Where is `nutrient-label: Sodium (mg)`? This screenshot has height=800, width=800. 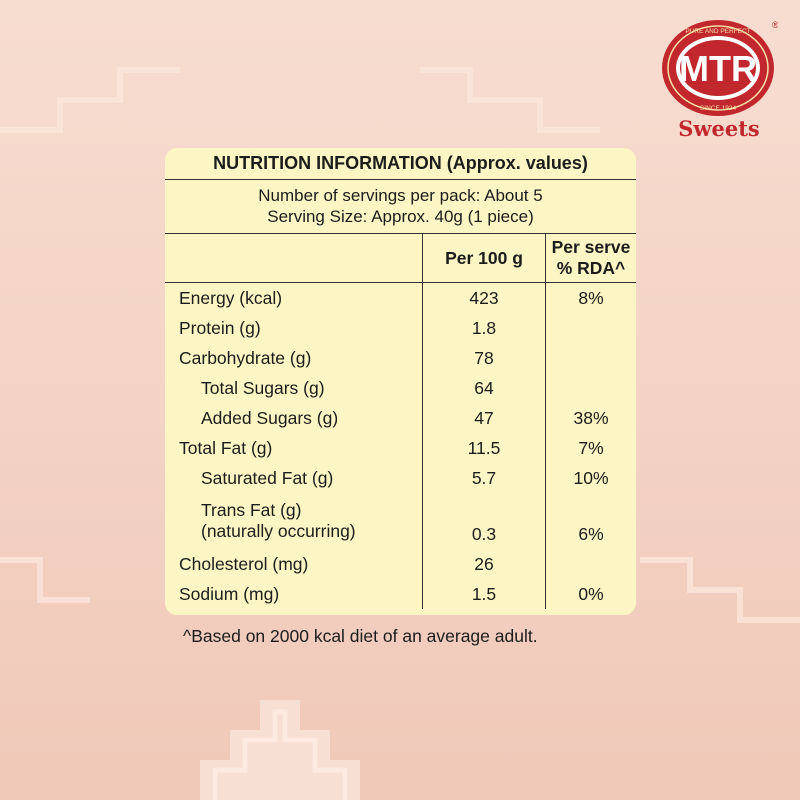
nutrient-label: Sodium (mg) is located at coordinates (294, 594).